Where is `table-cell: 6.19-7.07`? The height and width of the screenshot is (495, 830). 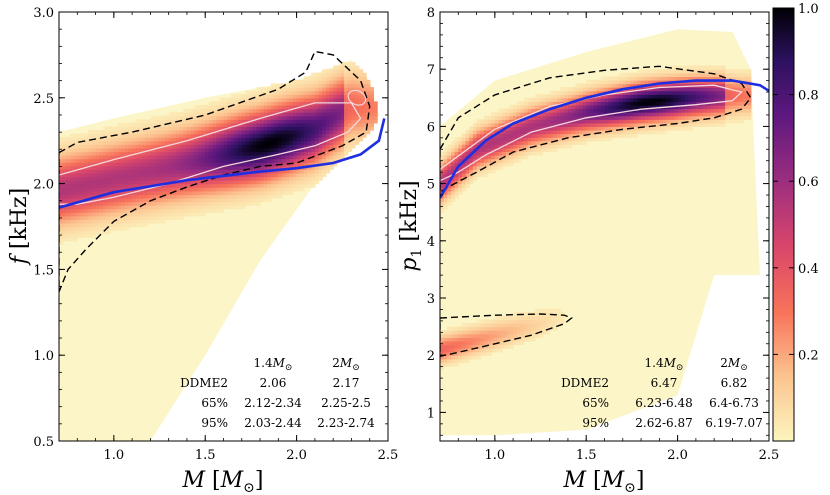
table-cell: 6.19-7.07 is located at coordinates (734, 423).